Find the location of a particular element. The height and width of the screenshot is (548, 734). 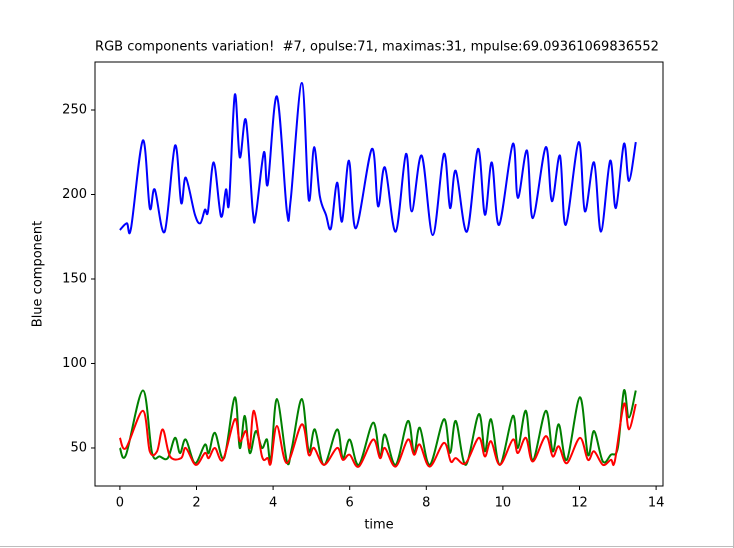

y-tick-label: 250 is located at coordinates (74, 109).